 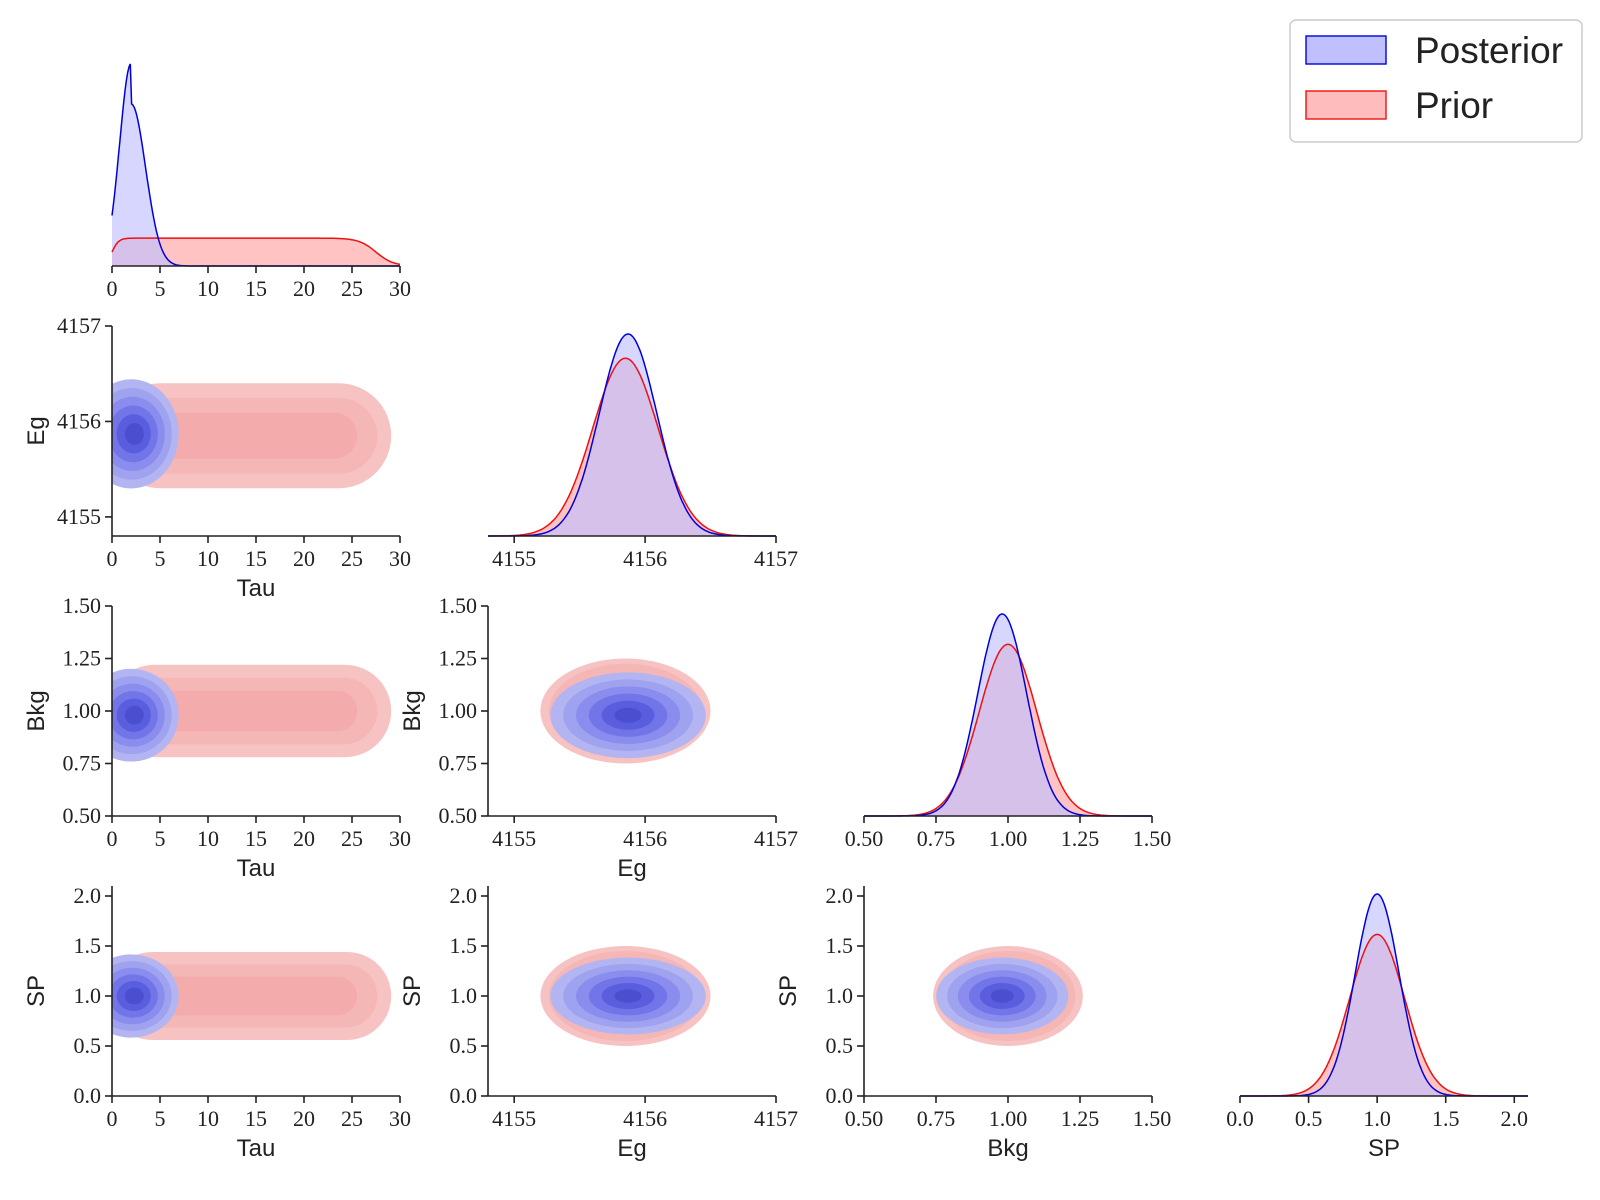 What do you see at coordinates (68, 424) in the screenshot?
I see `y-axis-eg-col0: 4155 4156 4157 Eg` at bounding box center [68, 424].